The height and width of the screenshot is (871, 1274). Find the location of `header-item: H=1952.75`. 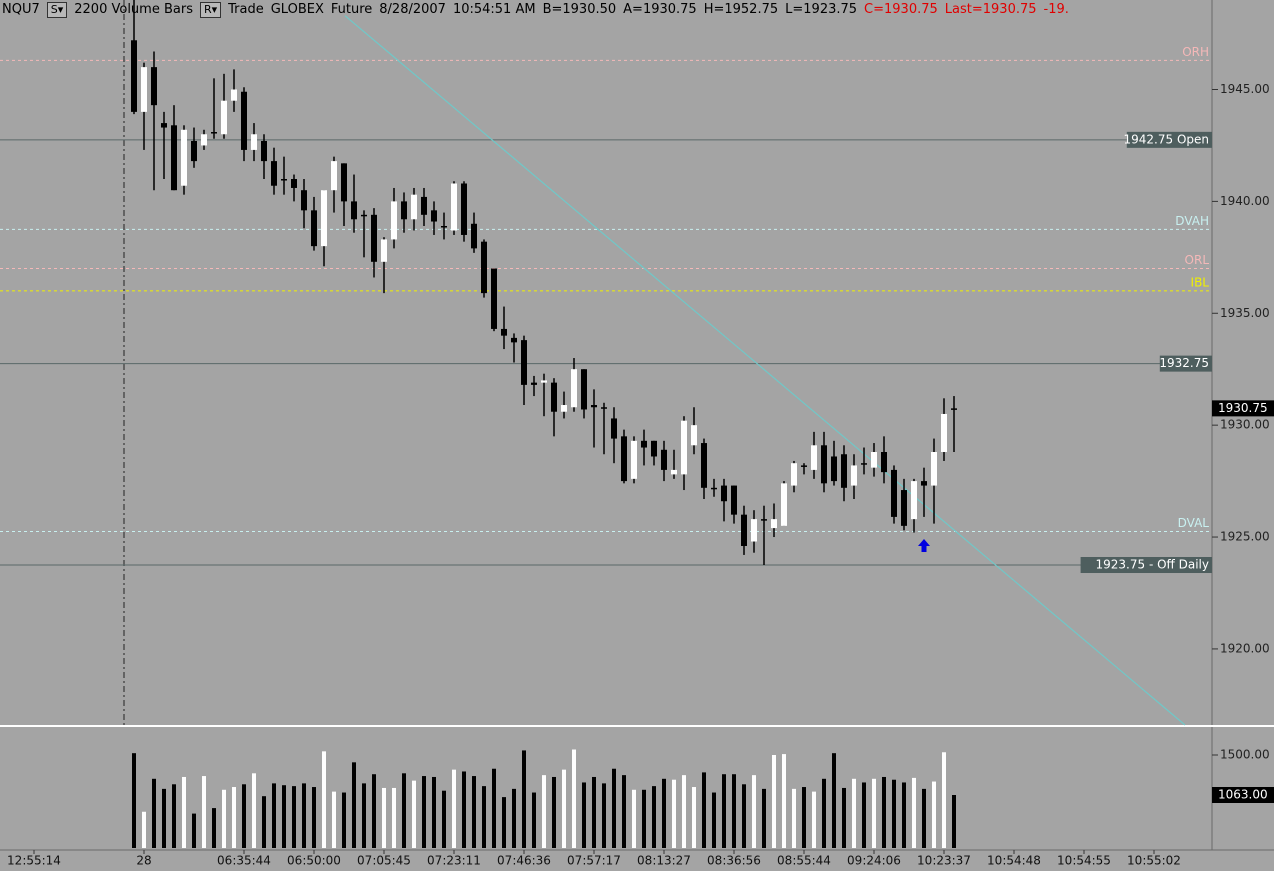

header-item: H=1952.75 is located at coordinates (741, 9).